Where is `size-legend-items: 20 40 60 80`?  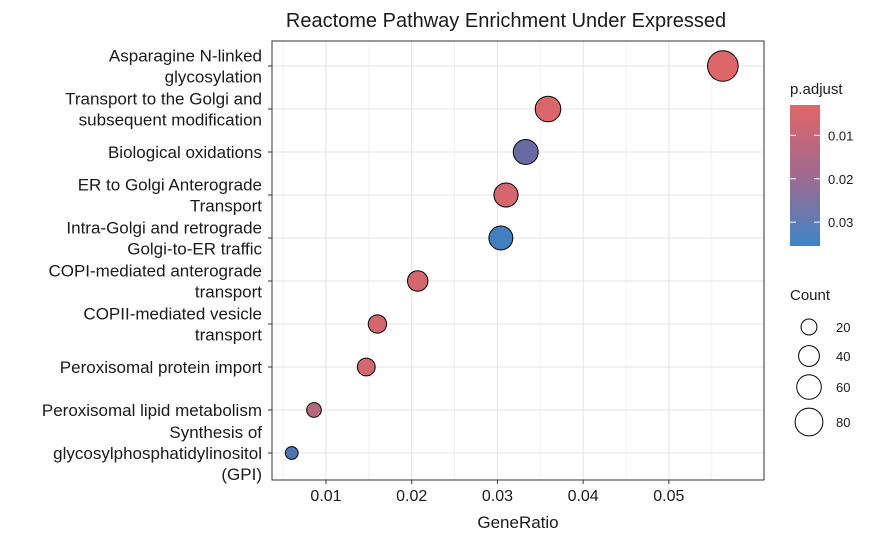
size-legend-items: 20 40 60 80 is located at coordinates (822, 377).